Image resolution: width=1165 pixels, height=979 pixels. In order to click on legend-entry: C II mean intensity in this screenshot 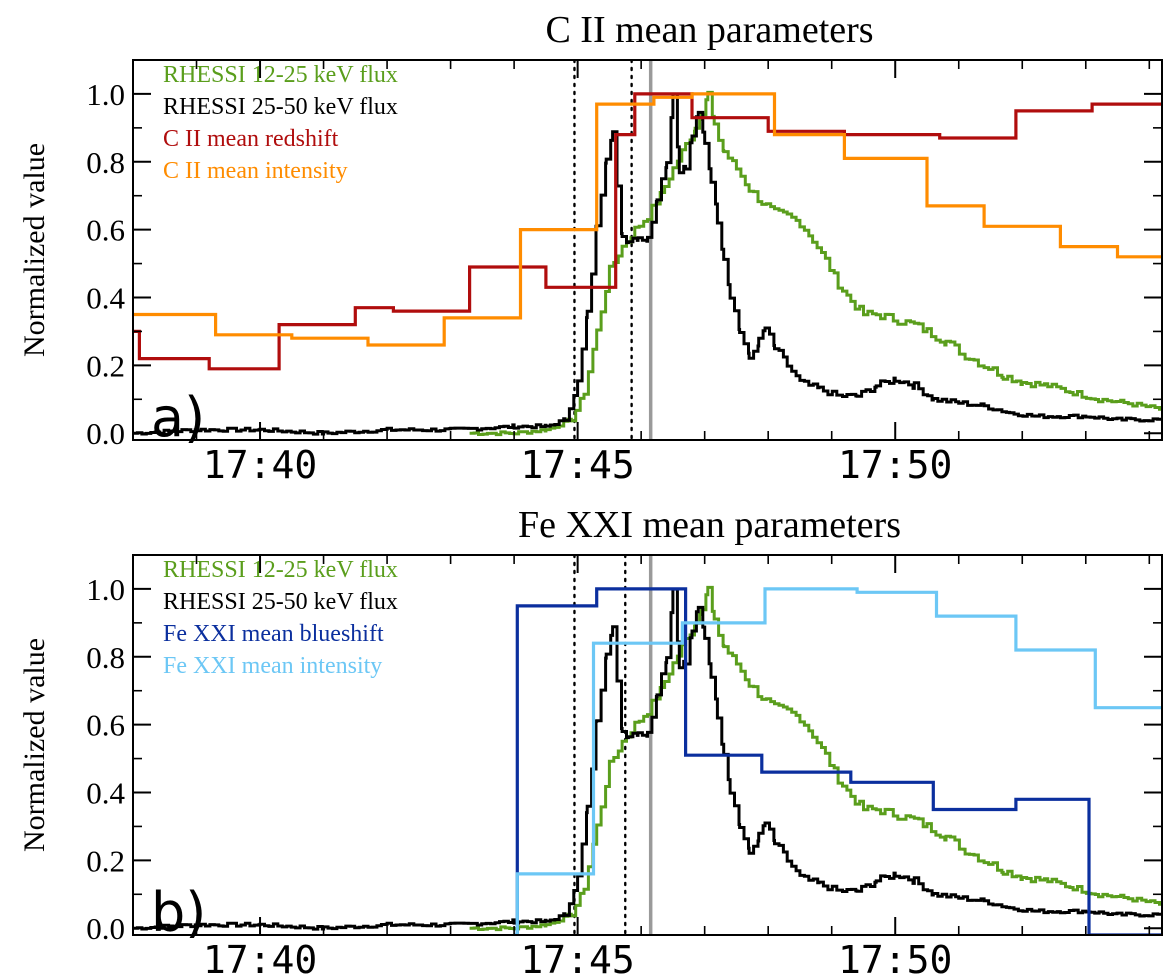, I will do `click(255, 171)`.